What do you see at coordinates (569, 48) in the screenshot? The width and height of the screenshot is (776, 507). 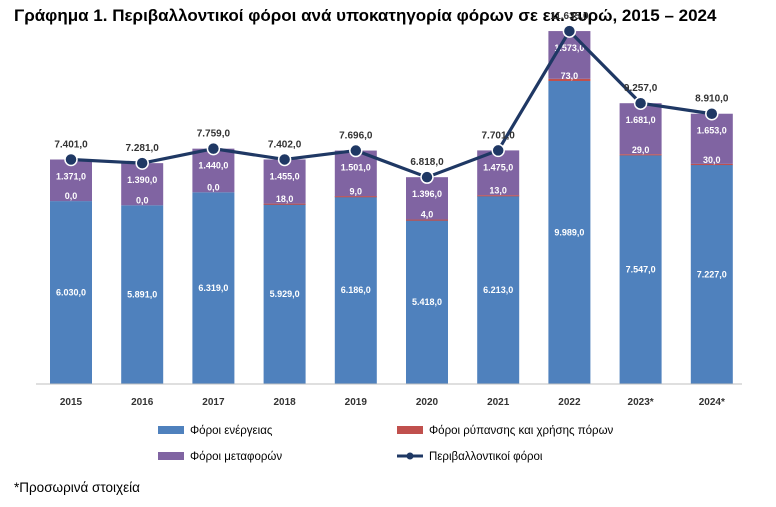 I see `data-label-transport: 1.573,0` at bounding box center [569, 48].